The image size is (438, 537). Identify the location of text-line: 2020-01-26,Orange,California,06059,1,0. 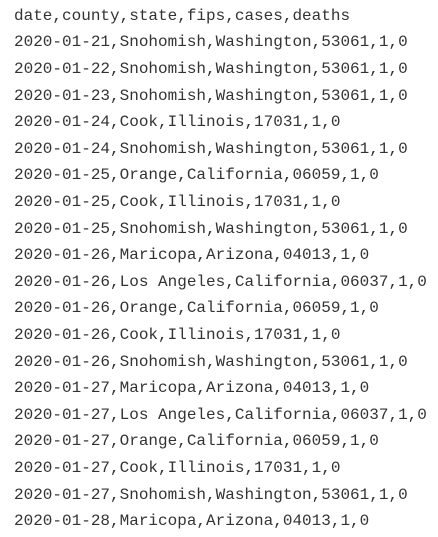
(196, 308).